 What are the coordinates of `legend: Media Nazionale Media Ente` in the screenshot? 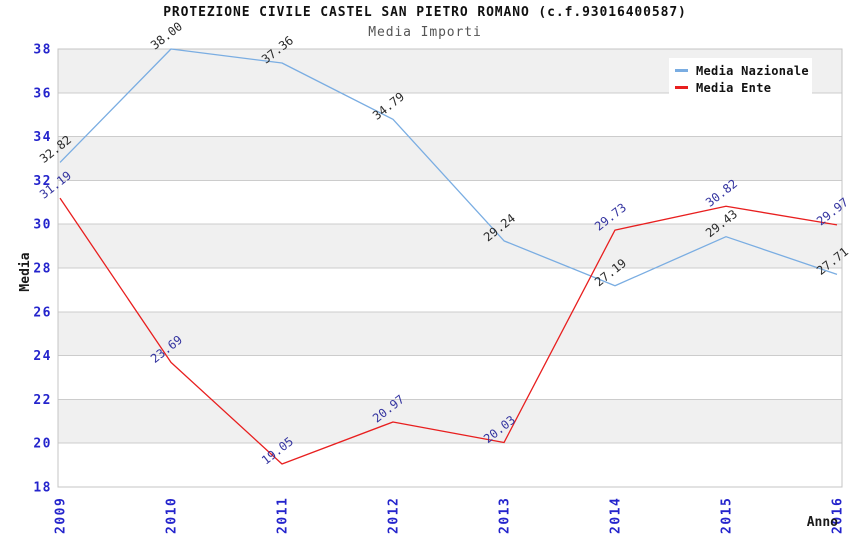 It's located at (740, 79).